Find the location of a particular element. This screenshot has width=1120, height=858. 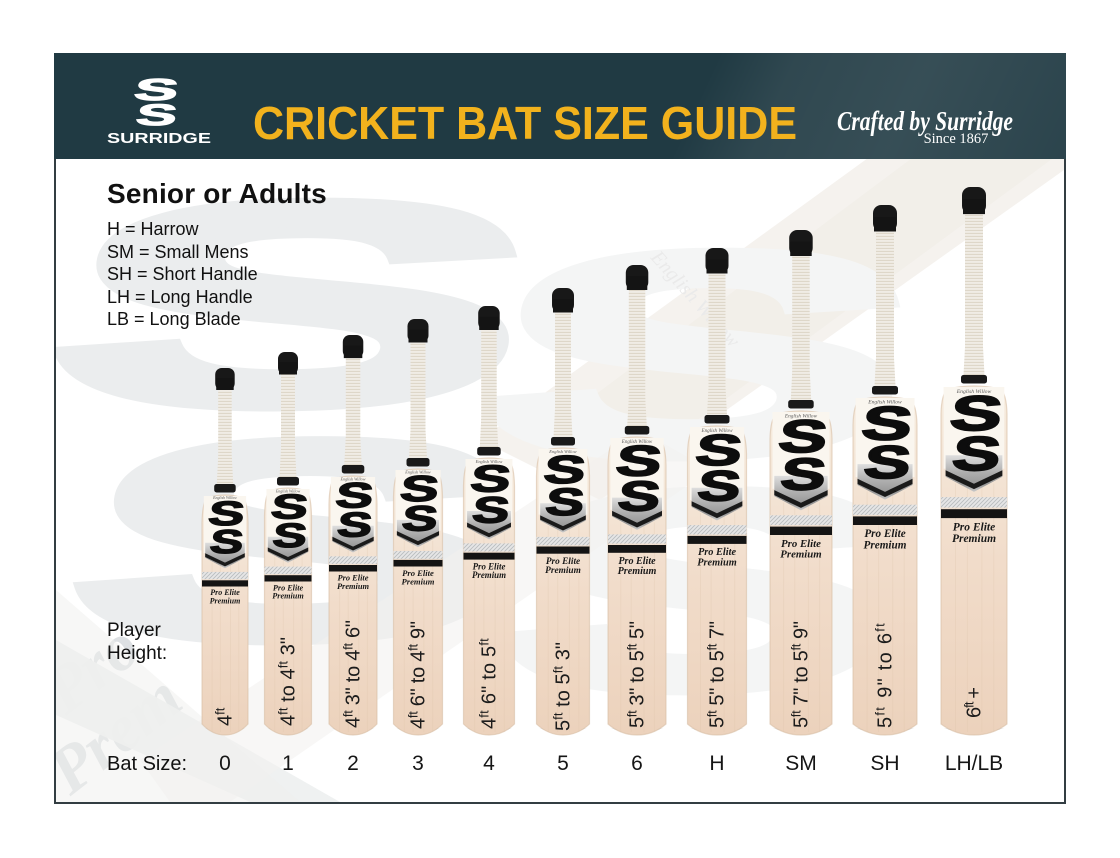

svg-text: 5ft​ 7" to 5ft​ 9" is located at coordinates (801, 674).